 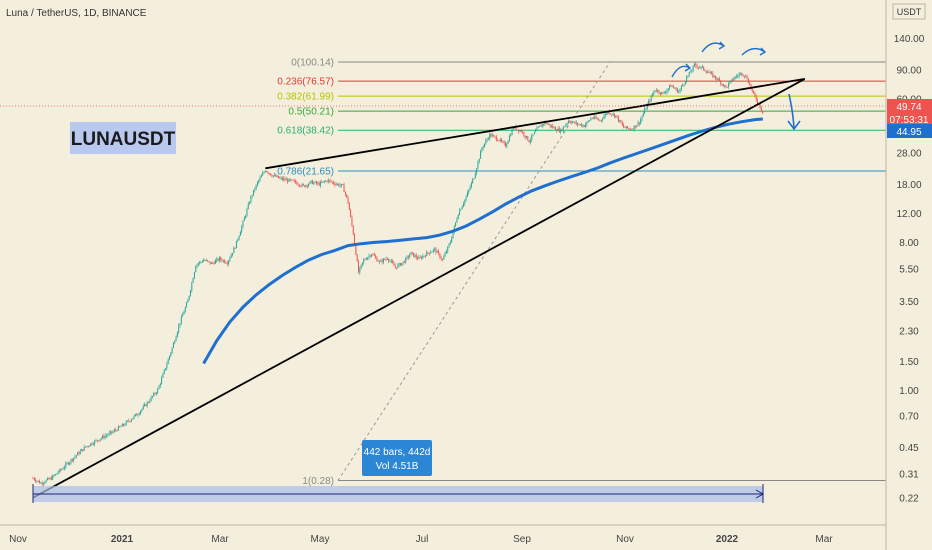 I want to click on time-tick-label: Nov, so click(x=18, y=539).